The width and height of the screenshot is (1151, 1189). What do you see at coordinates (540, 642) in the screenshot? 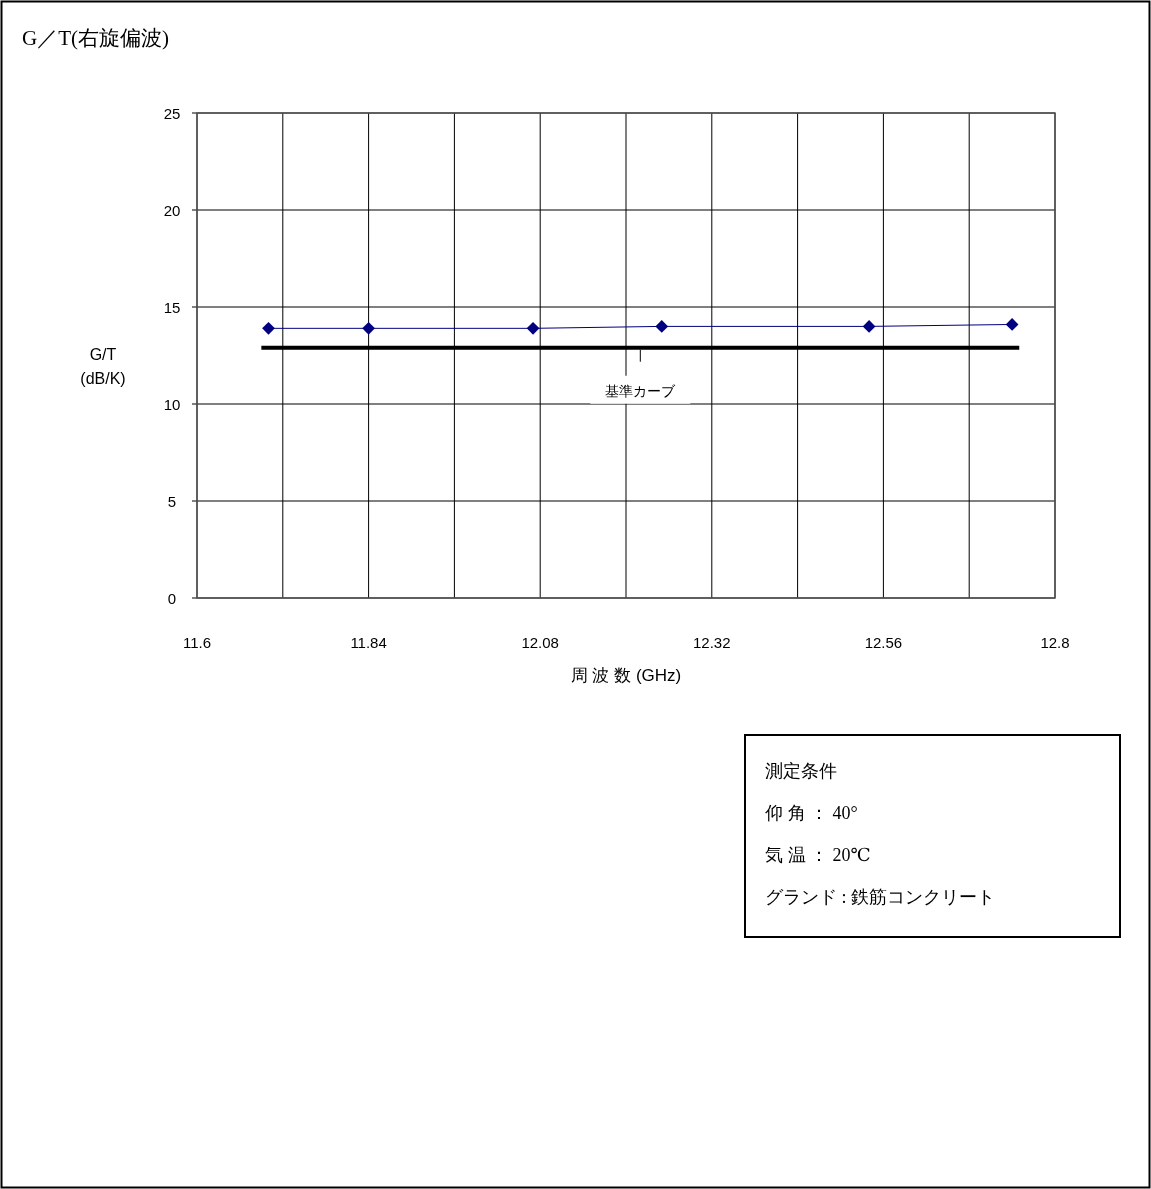
I see `x-tick-label: 12.08` at bounding box center [540, 642].